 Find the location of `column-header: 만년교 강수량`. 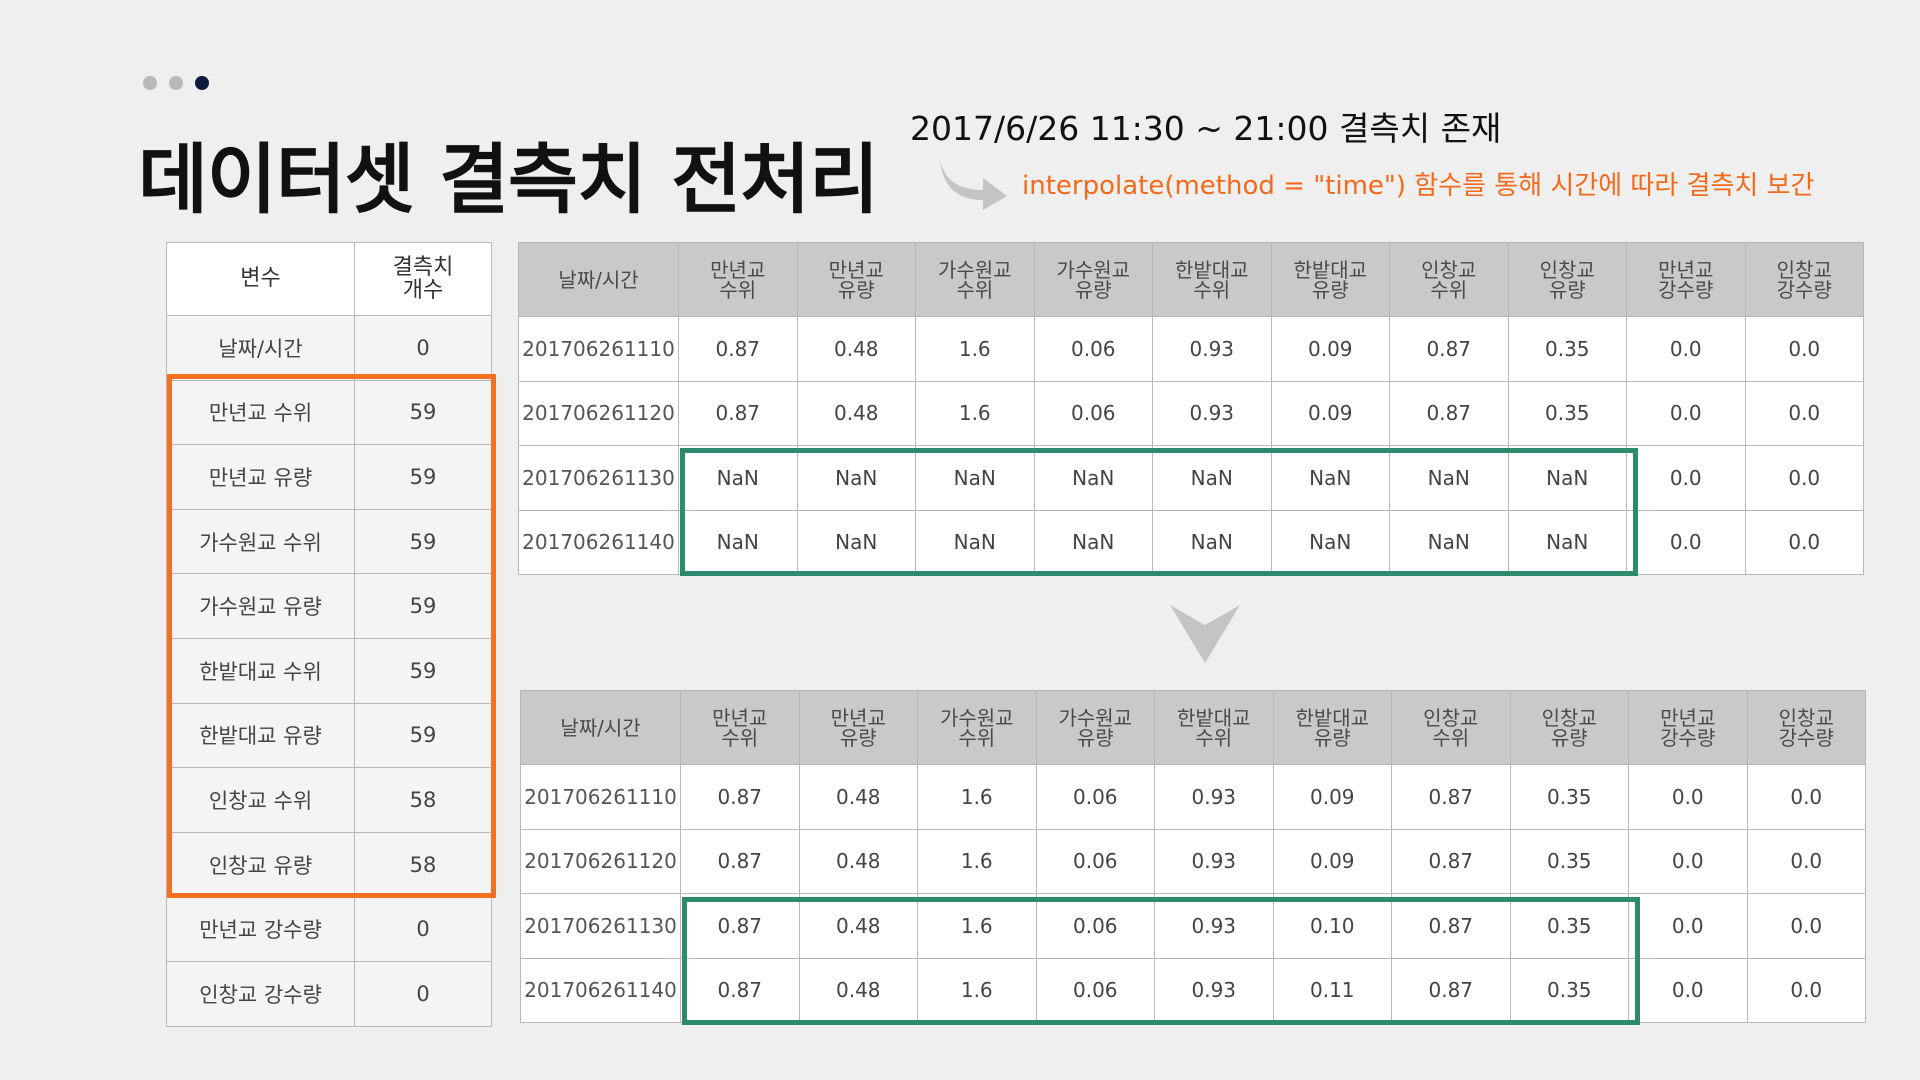

column-header: 만년교 강수량 is located at coordinates (1688, 727).